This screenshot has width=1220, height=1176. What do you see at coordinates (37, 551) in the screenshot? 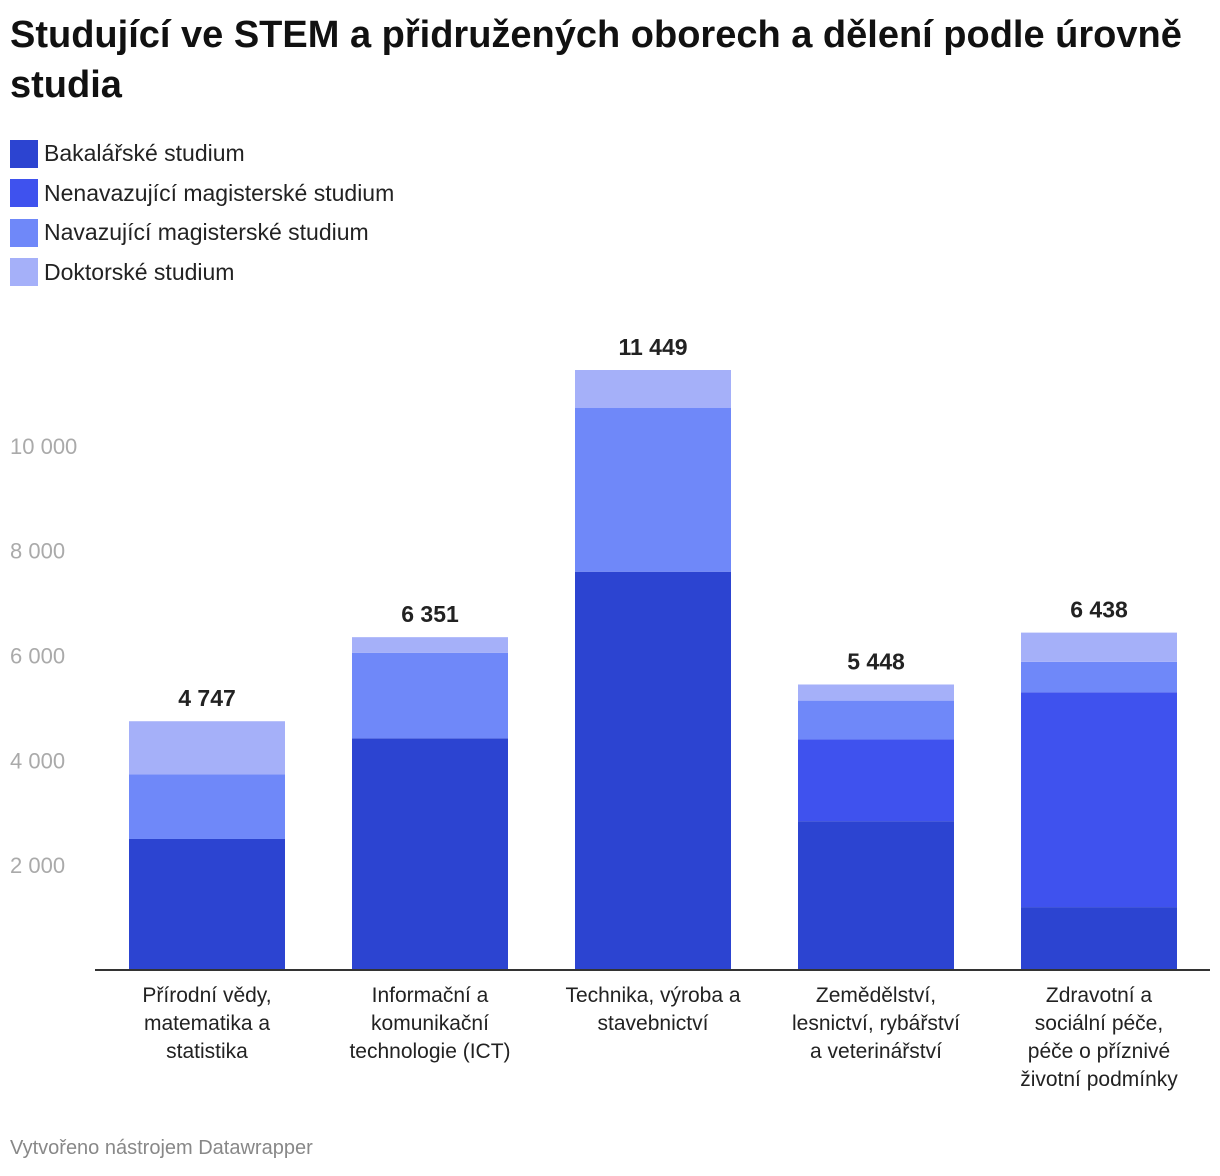
I see `y-tick-label: 8 000` at bounding box center [37, 551].